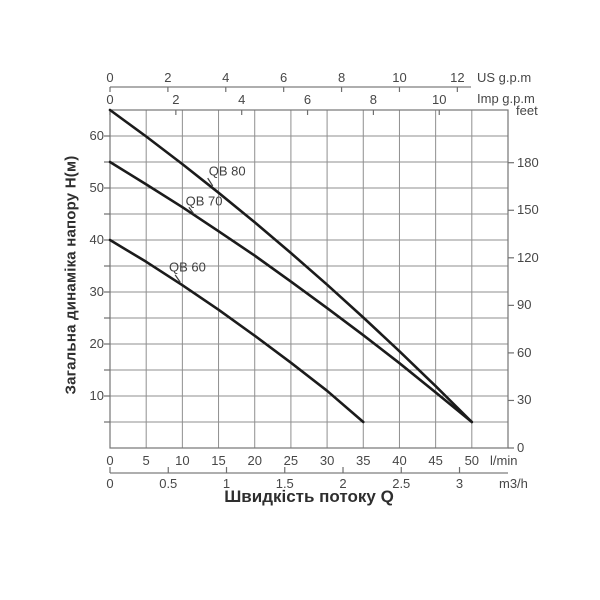  Describe the element at coordinates (71, 275) in the screenshot. I see `y-axis-title: Загальна динаміка напору Н(м)` at that location.